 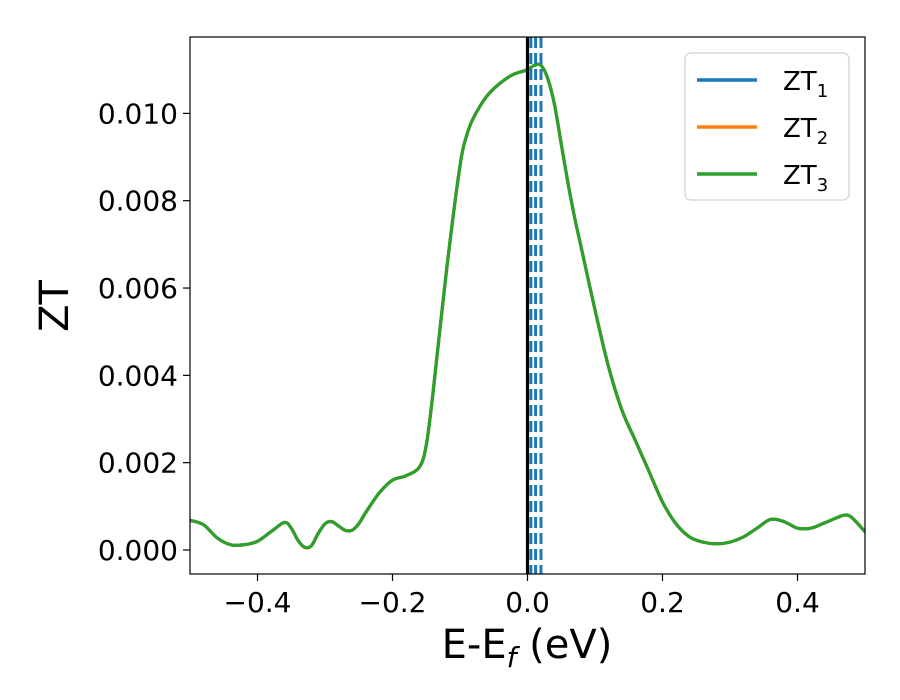 I want to click on legend-label-zt2: ZT2, so click(x=805, y=131).